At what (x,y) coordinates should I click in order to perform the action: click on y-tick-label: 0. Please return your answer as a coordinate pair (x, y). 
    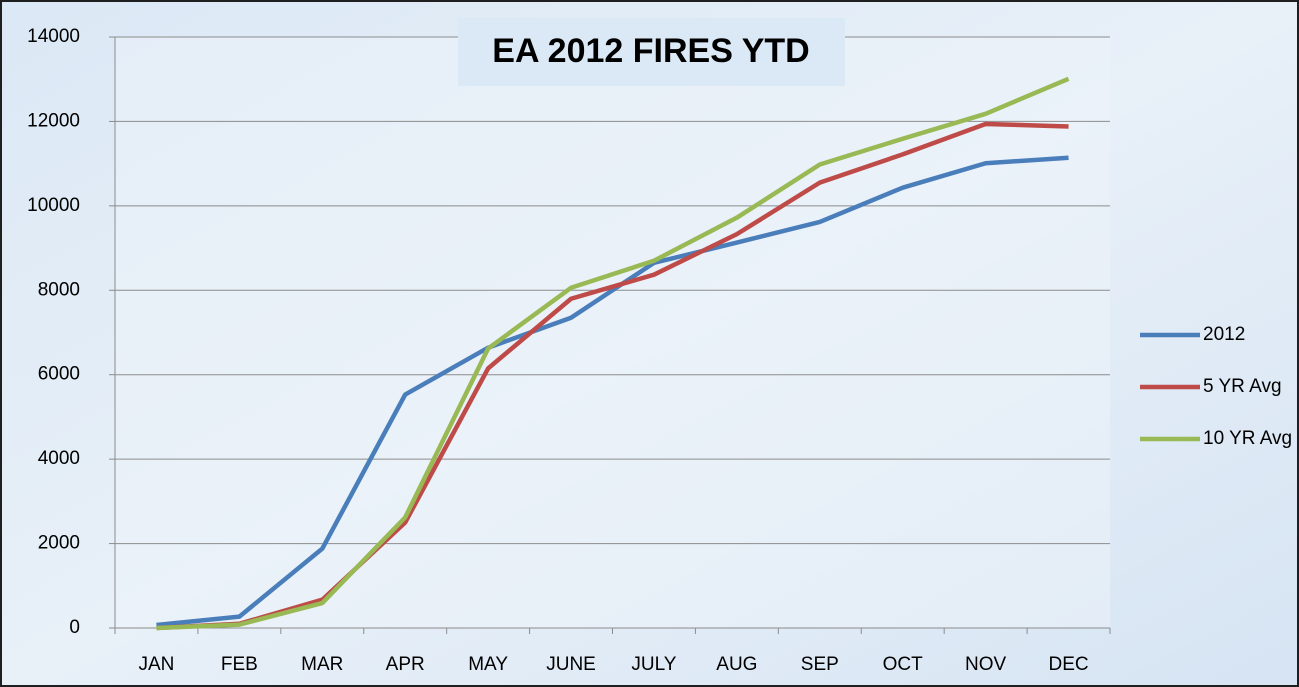
    Looking at the image, I should click on (74, 627).